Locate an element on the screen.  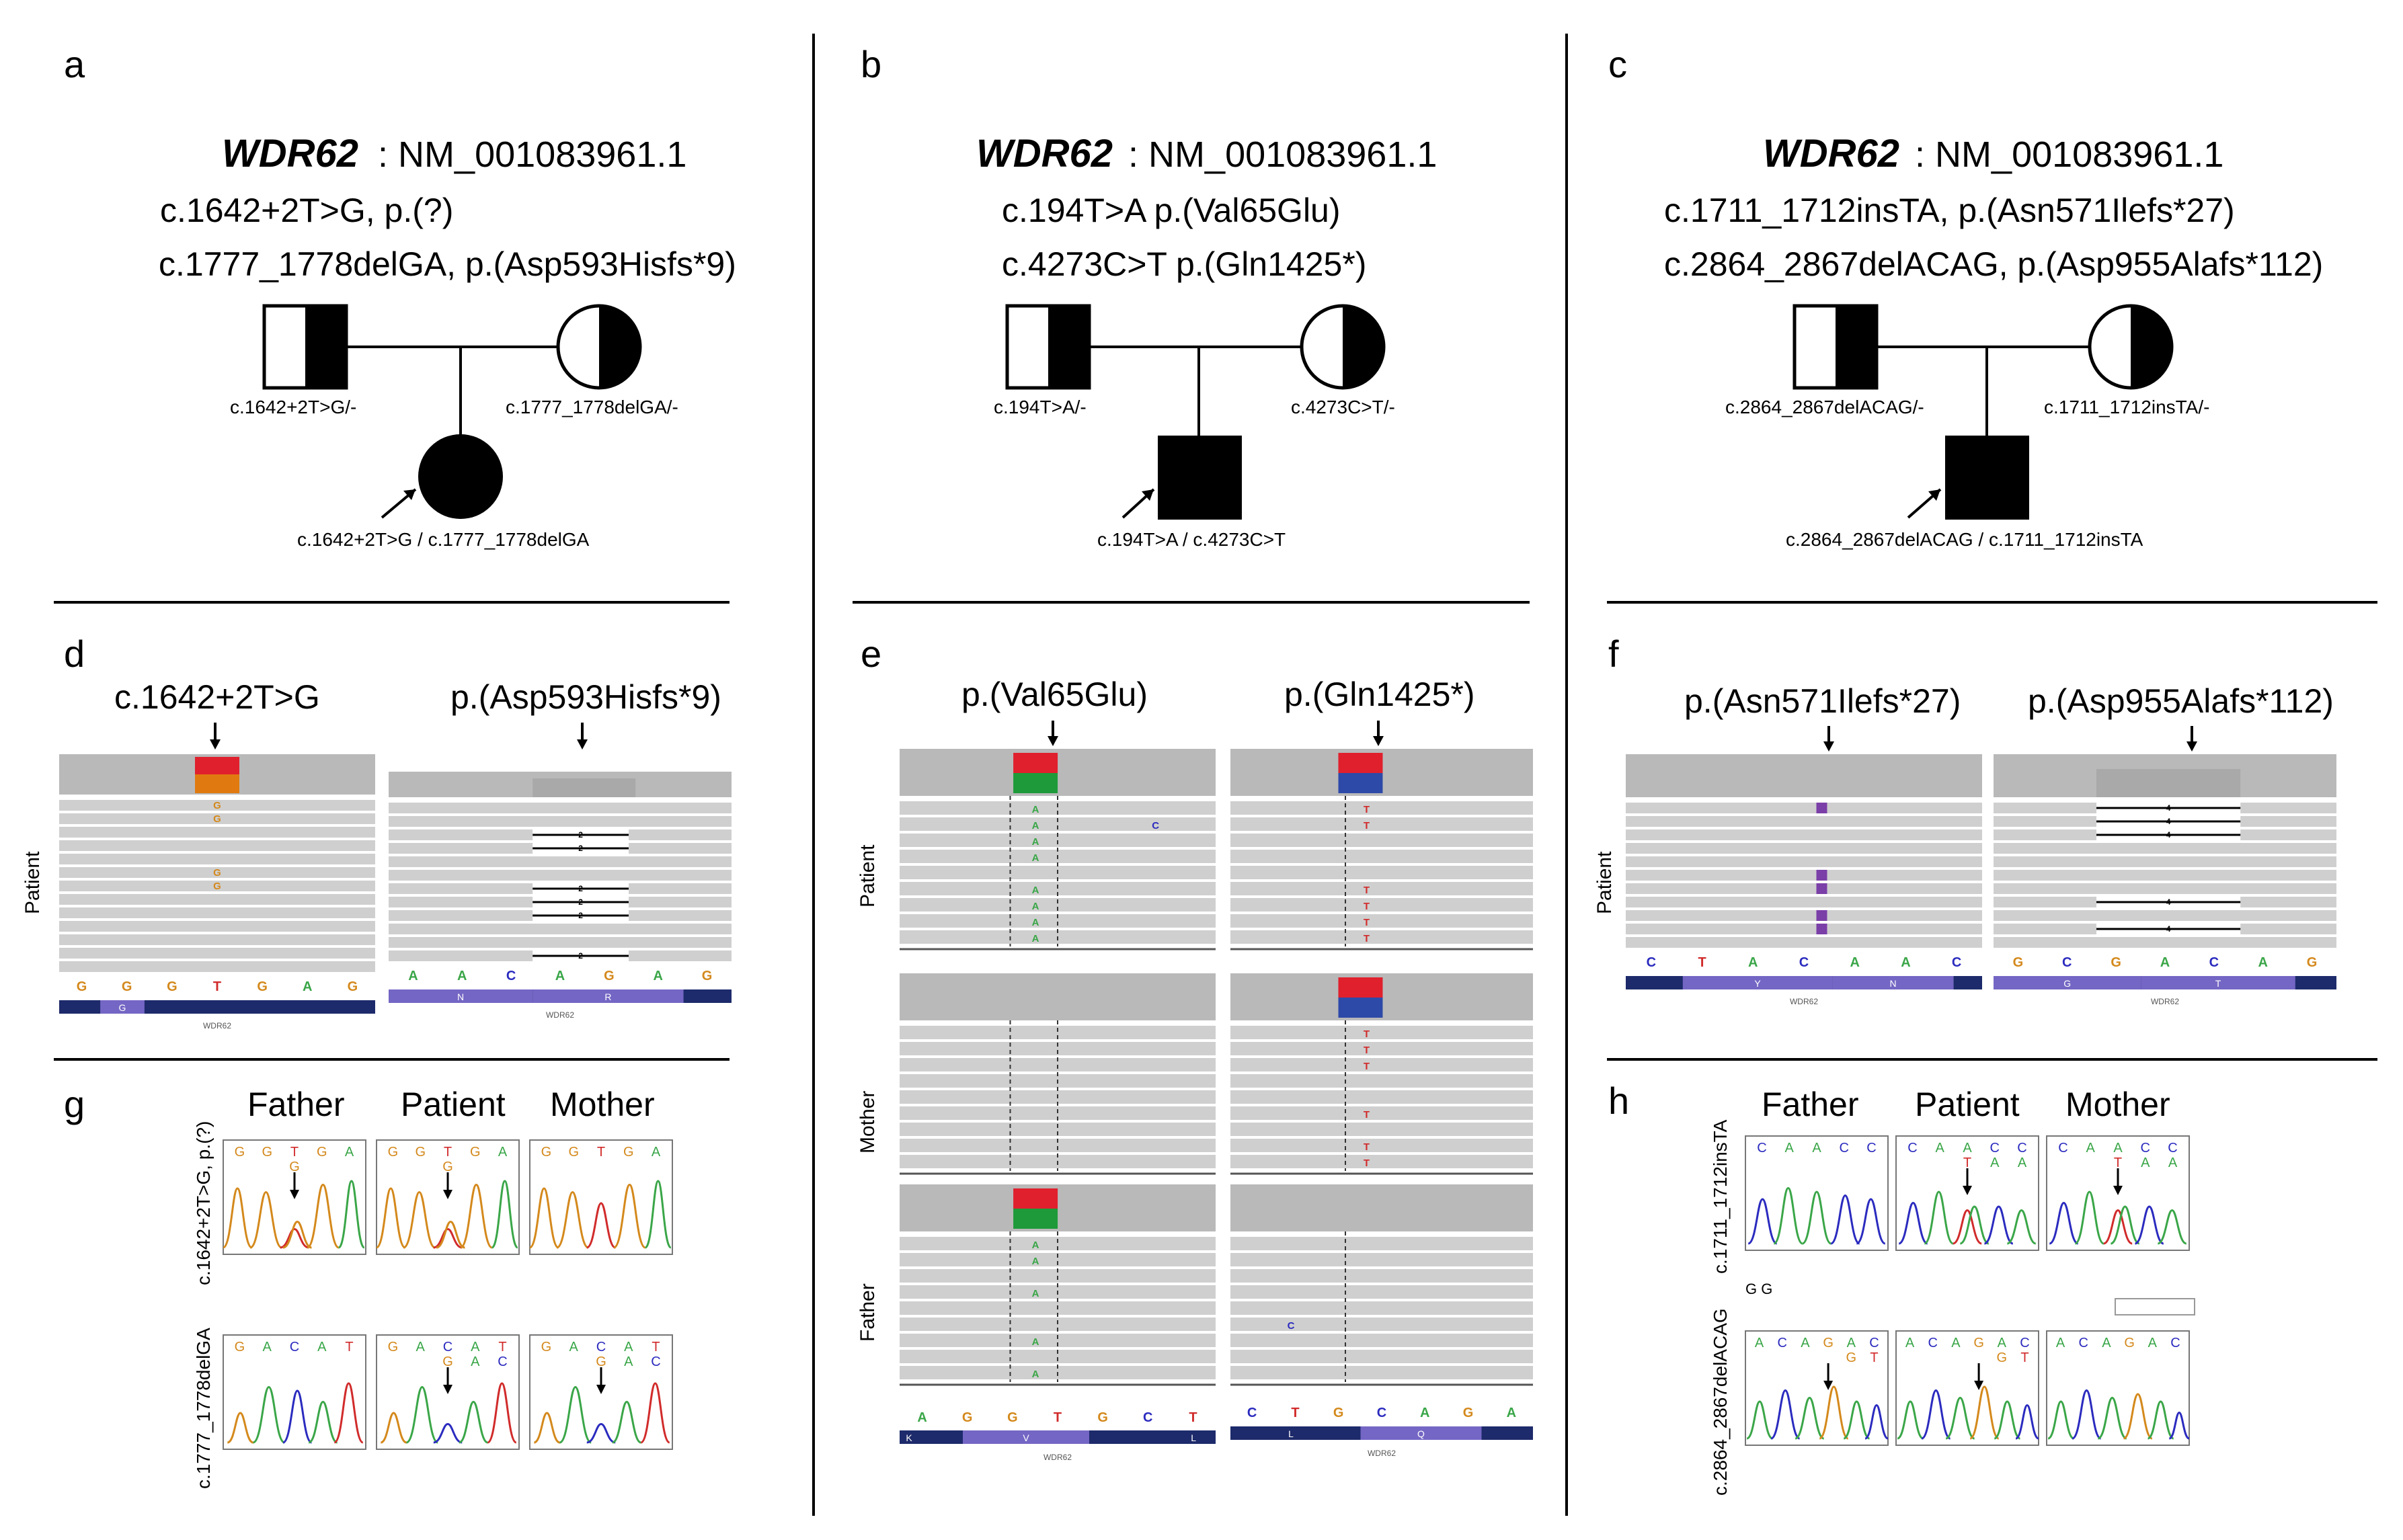
base-mismatch: A is located at coordinates (1035, 858).